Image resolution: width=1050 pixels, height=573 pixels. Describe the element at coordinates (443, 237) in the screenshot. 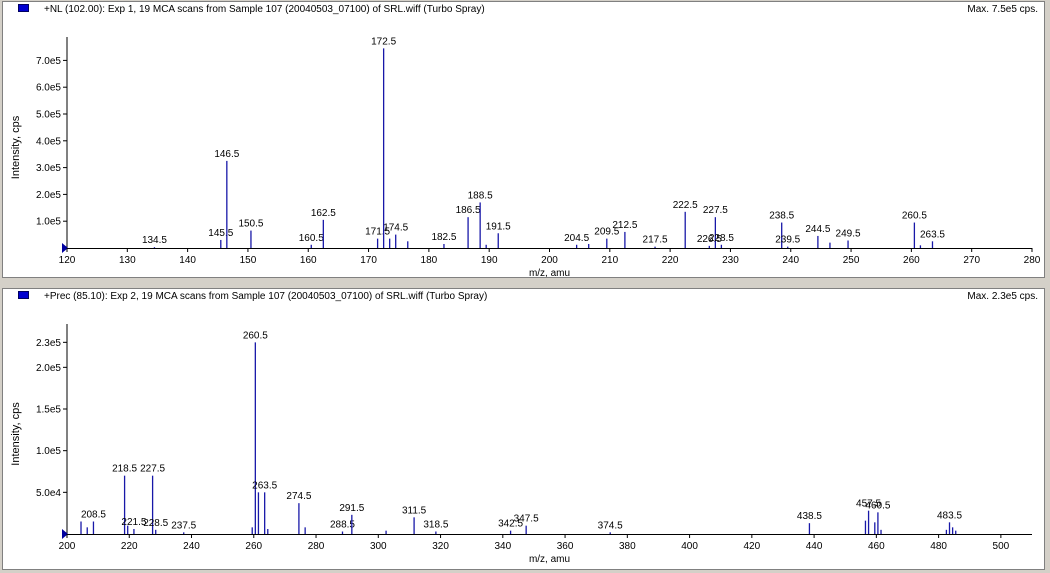

I see `peak-label: 182.5` at that location.